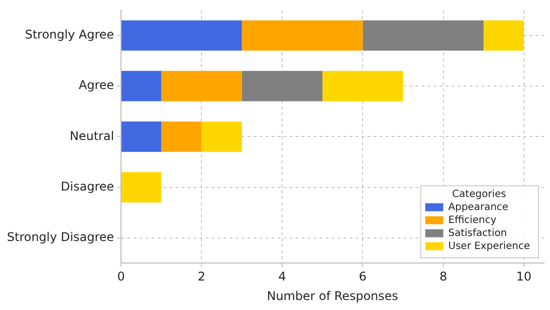  What do you see at coordinates (443, 277) in the screenshot?
I see `x-tick-label: 8` at bounding box center [443, 277].